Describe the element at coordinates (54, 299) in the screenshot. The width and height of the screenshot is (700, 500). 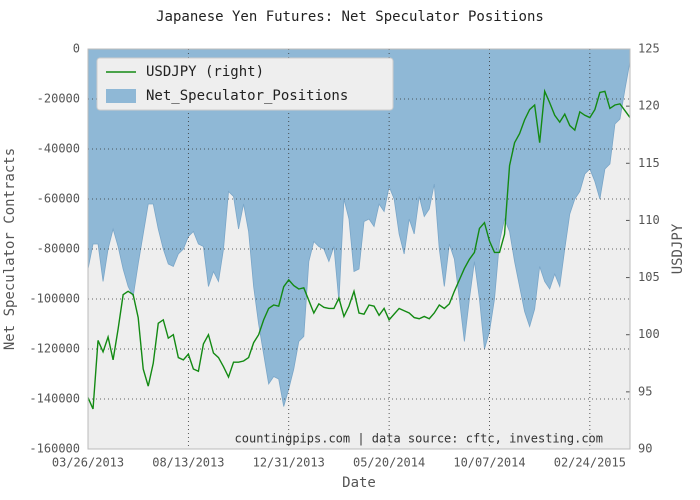
I see `y-tick-label: -100000` at that location.